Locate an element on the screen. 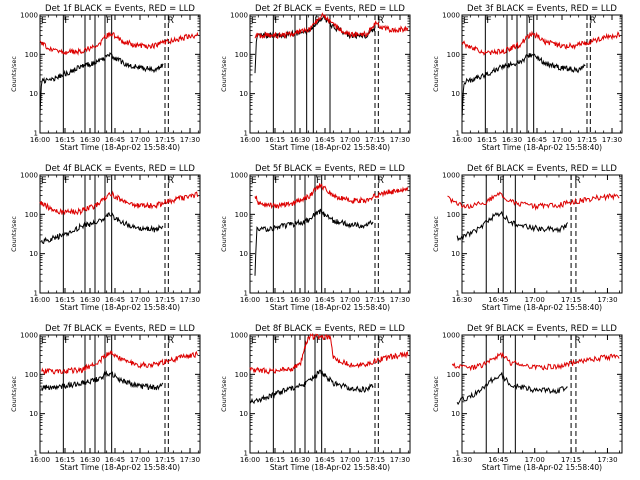 This screenshot has width=640, height=480. chart-title: Det 8f BLACK = Events, RED = LLD is located at coordinates (330, 329).